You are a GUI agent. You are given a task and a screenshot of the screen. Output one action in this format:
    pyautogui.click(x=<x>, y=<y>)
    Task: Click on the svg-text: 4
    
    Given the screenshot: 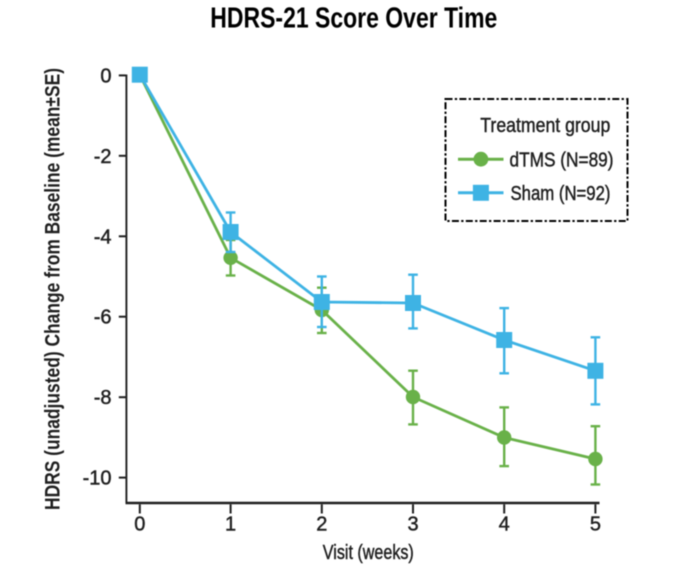 What is the action you would take?
    pyautogui.click(x=504, y=525)
    